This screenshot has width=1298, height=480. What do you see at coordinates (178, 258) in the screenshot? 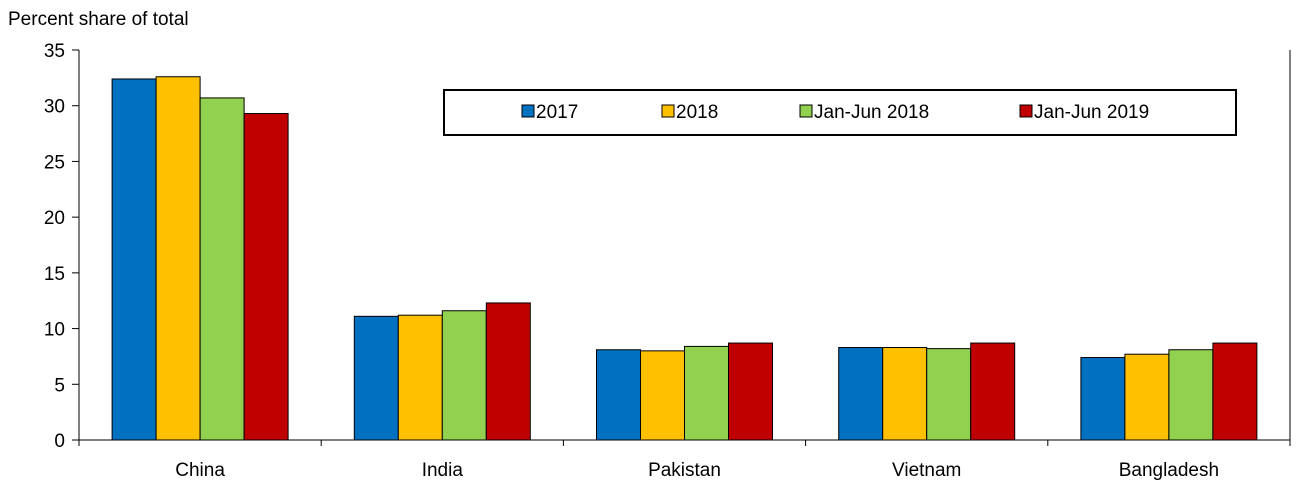
I see `bar-china-2018` at bounding box center [178, 258].